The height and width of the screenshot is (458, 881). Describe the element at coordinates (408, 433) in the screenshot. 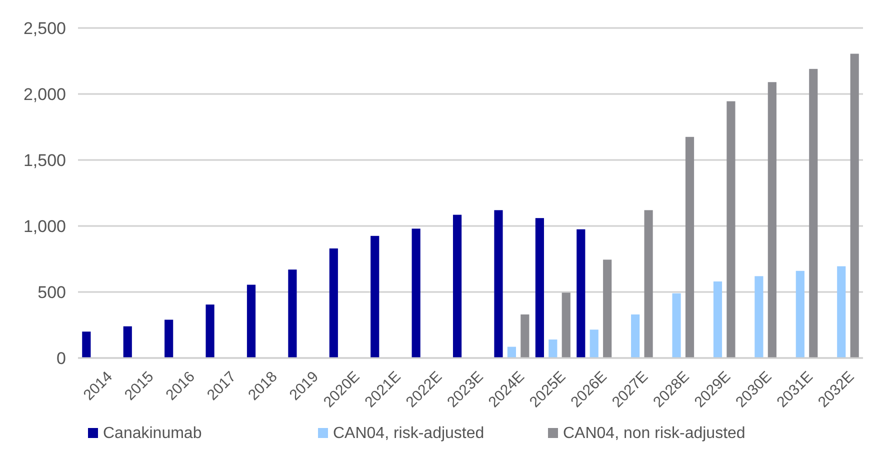

I see `legend-label: CAN04, risk-adjusted` at that location.